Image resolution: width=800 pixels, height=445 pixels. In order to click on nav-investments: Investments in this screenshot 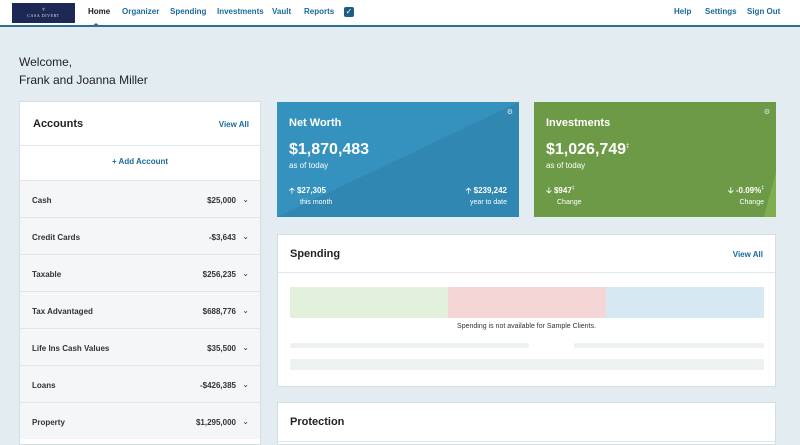, I will do `click(240, 11)`.